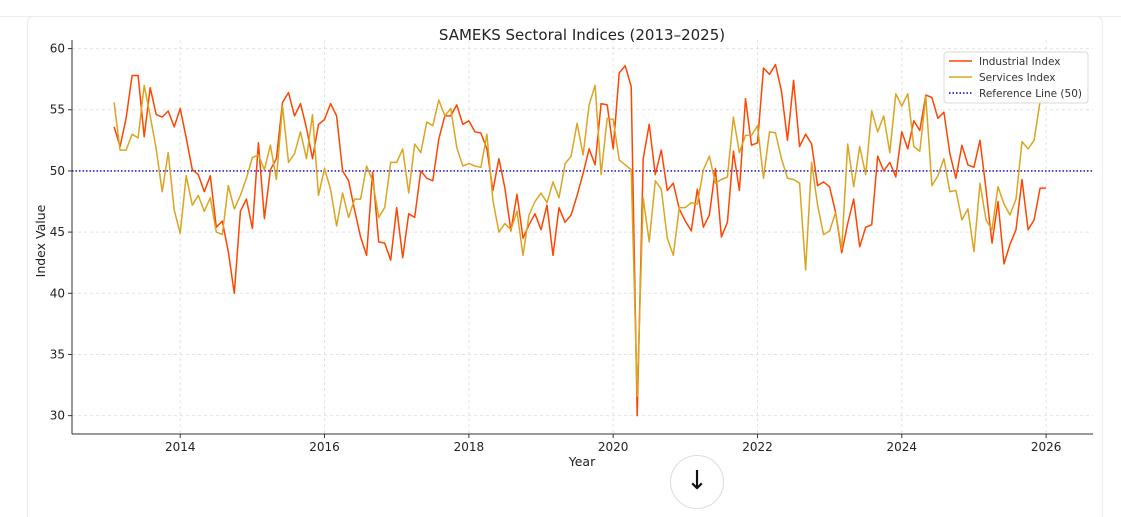 This screenshot has height=517, width=1121. Describe the element at coordinates (180, 447) in the screenshot. I see `x-tick-label: 2014` at that location.